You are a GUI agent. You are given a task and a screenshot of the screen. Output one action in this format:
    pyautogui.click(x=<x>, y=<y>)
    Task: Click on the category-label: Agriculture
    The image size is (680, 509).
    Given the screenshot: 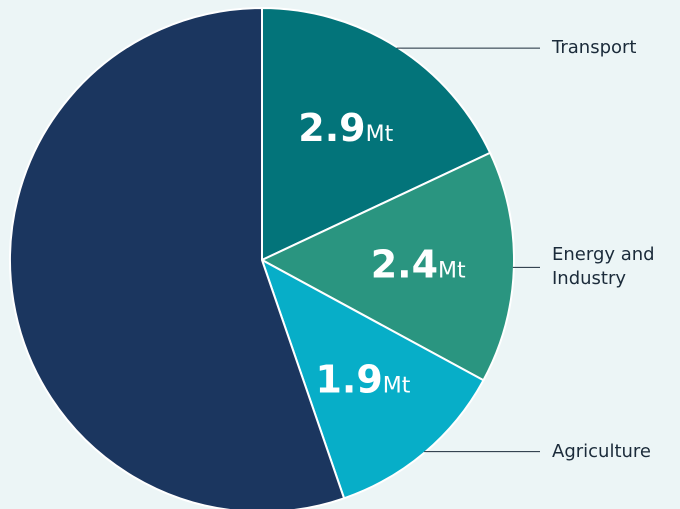 What is the action you would take?
    pyautogui.click(x=601, y=451)
    